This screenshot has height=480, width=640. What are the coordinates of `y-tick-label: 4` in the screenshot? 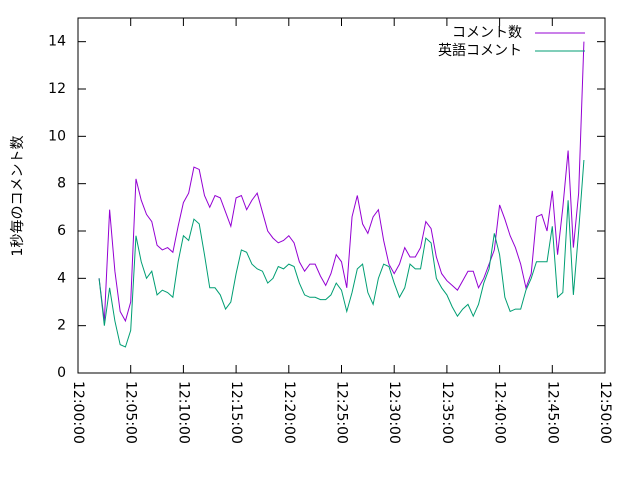 It's located at (61, 278).